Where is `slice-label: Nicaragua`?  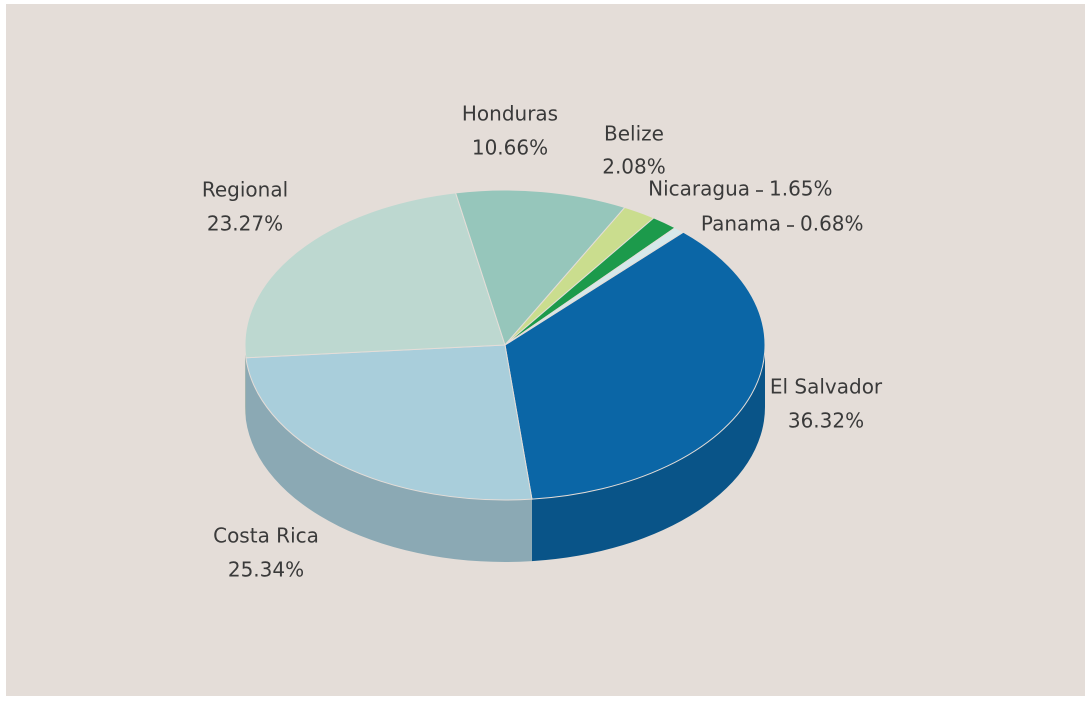 slice-label: Nicaragua is located at coordinates (699, 189).